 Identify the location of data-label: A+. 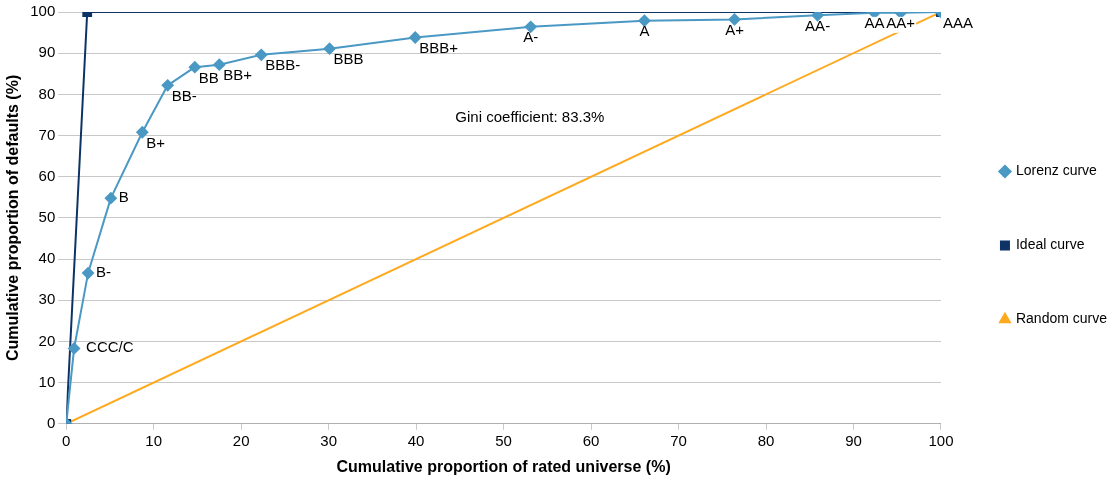
(735, 30).